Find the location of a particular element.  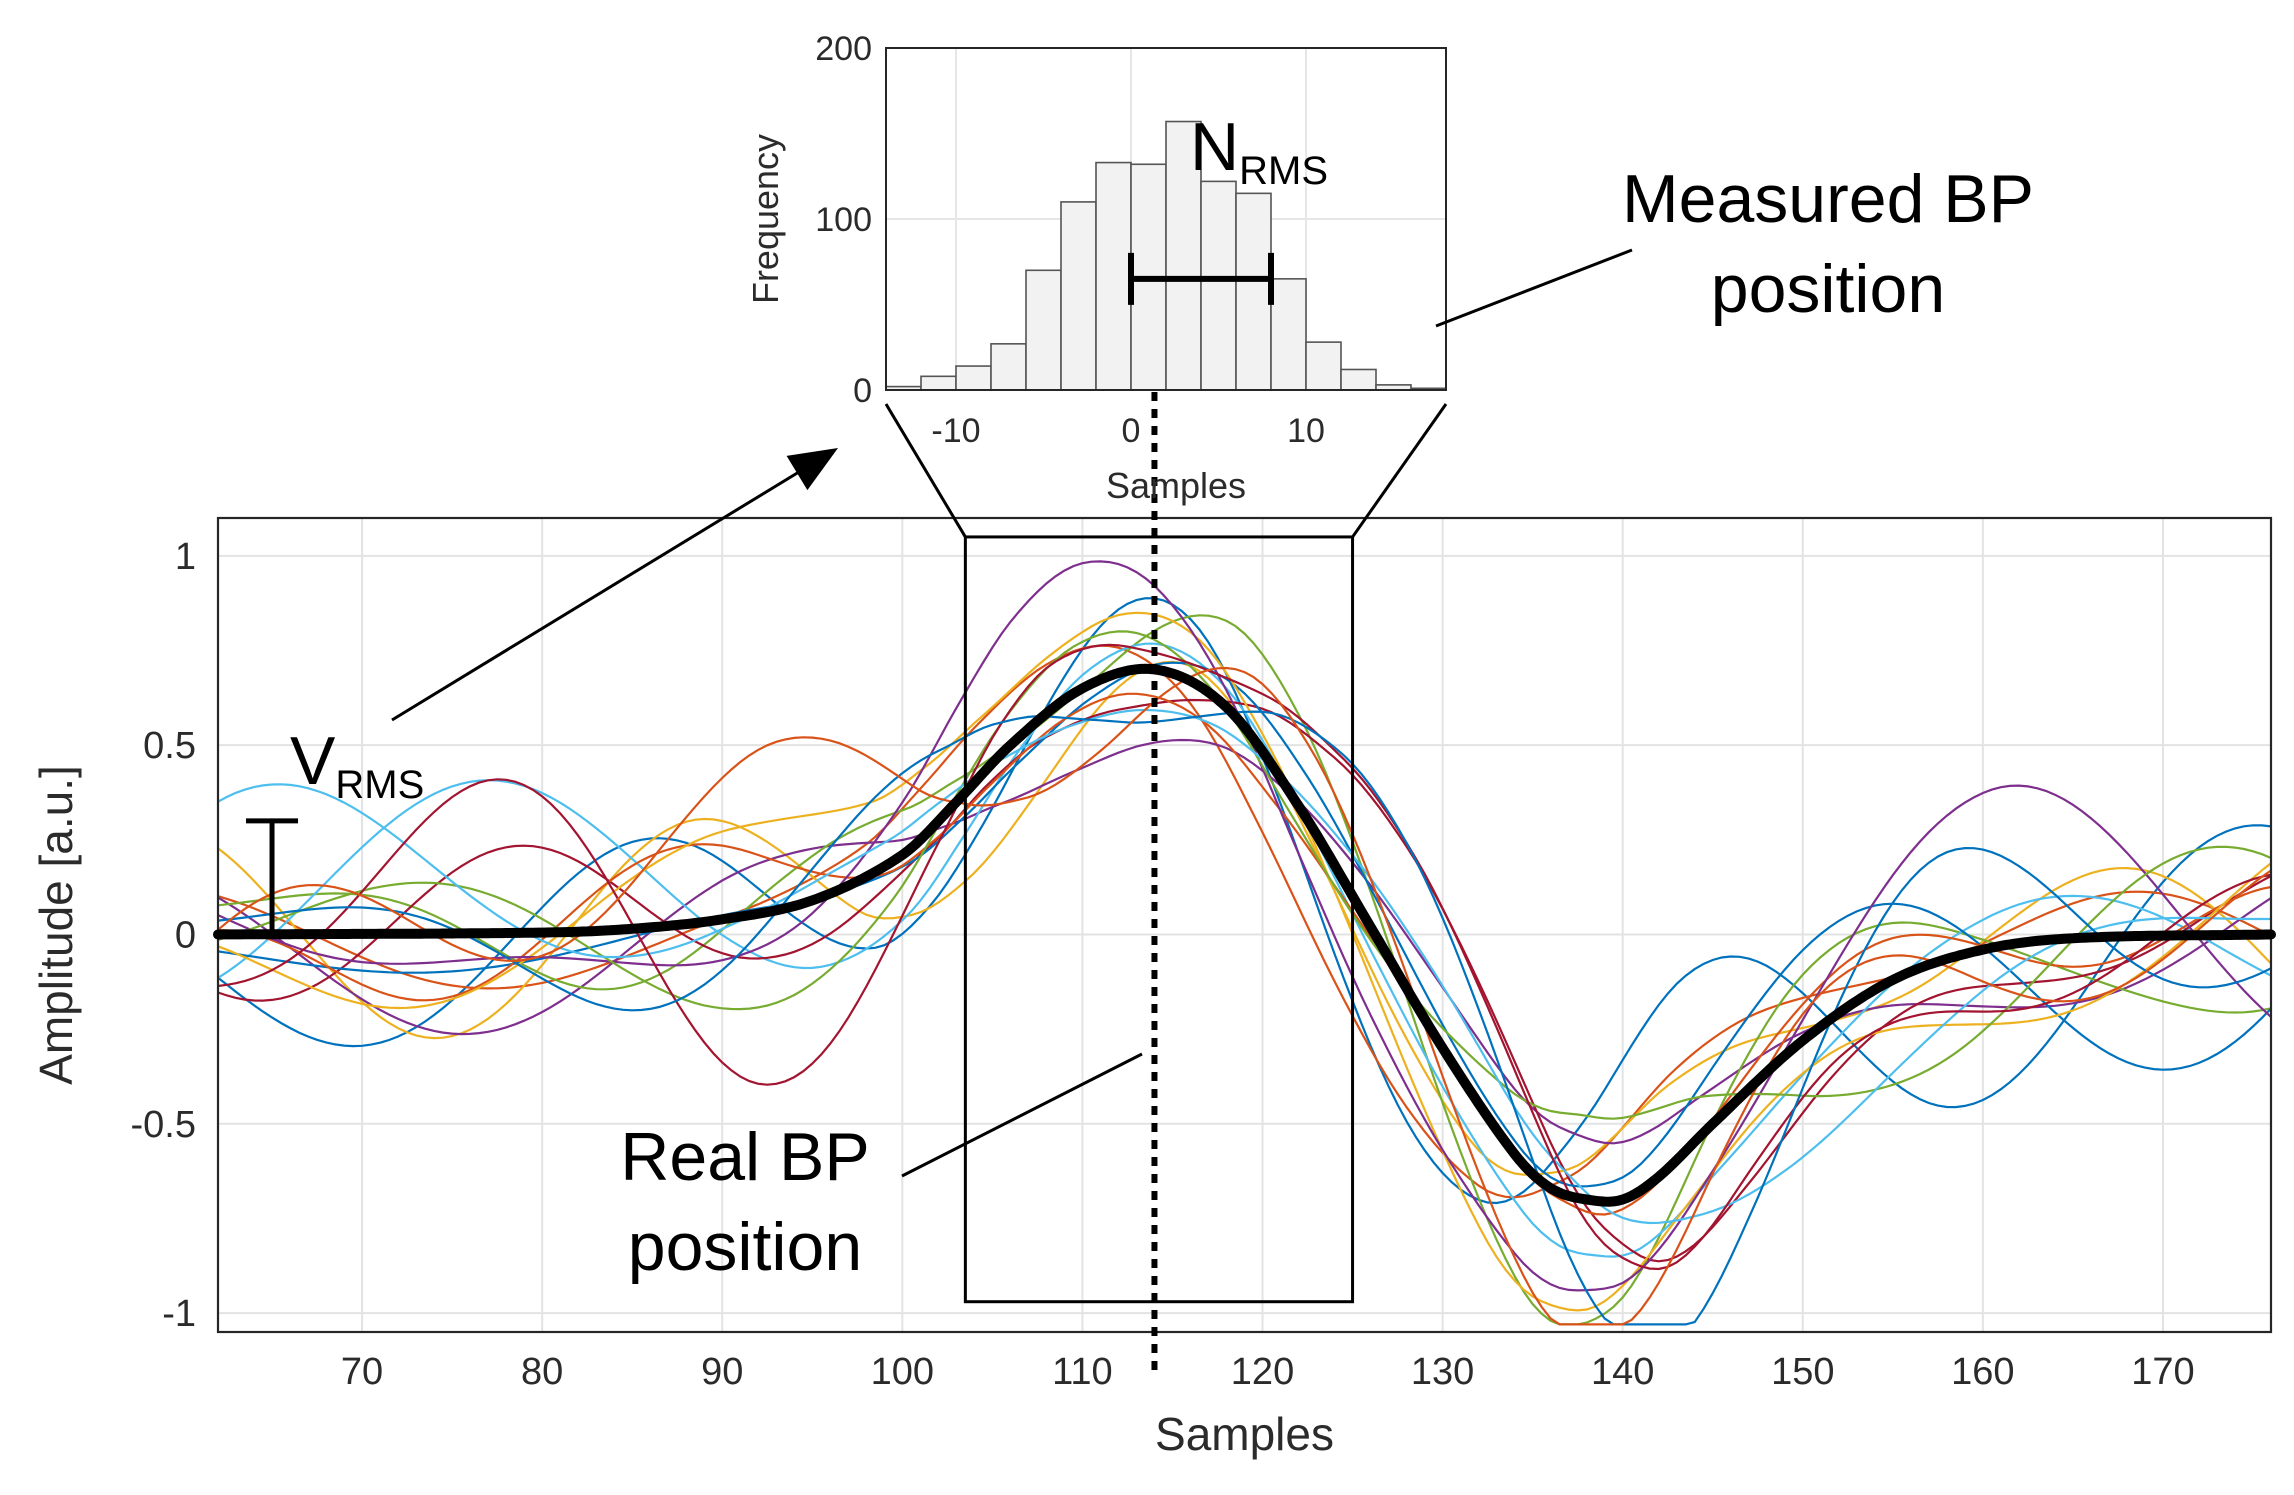

nrms-label: NRMS is located at coordinates (1259, 151).